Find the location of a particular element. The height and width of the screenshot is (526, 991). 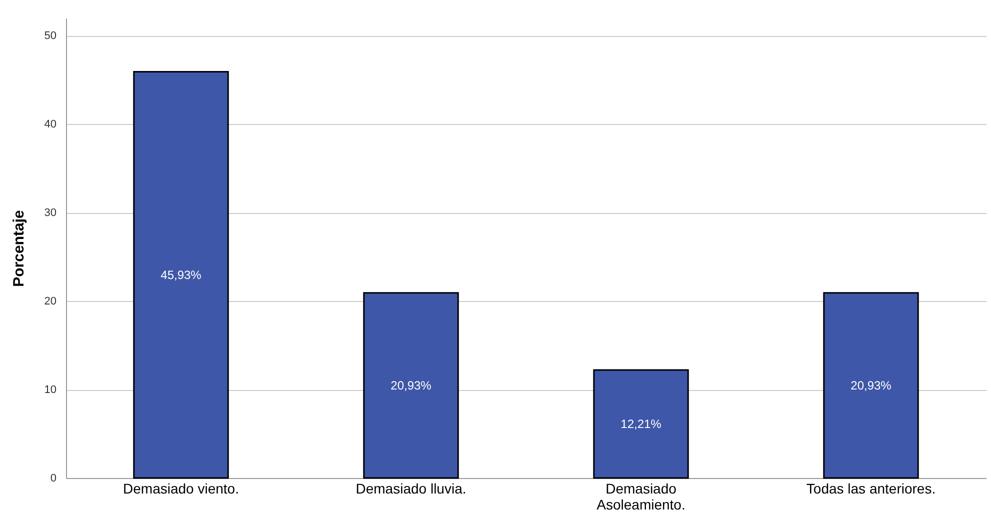

x-tick-label: Todas las anteriores. is located at coordinates (871, 488).